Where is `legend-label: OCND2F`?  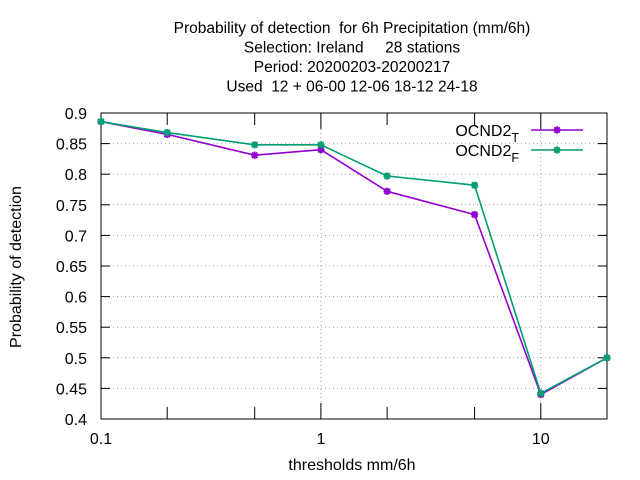 legend-label: OCND2F is located at coordinates (487, 154).